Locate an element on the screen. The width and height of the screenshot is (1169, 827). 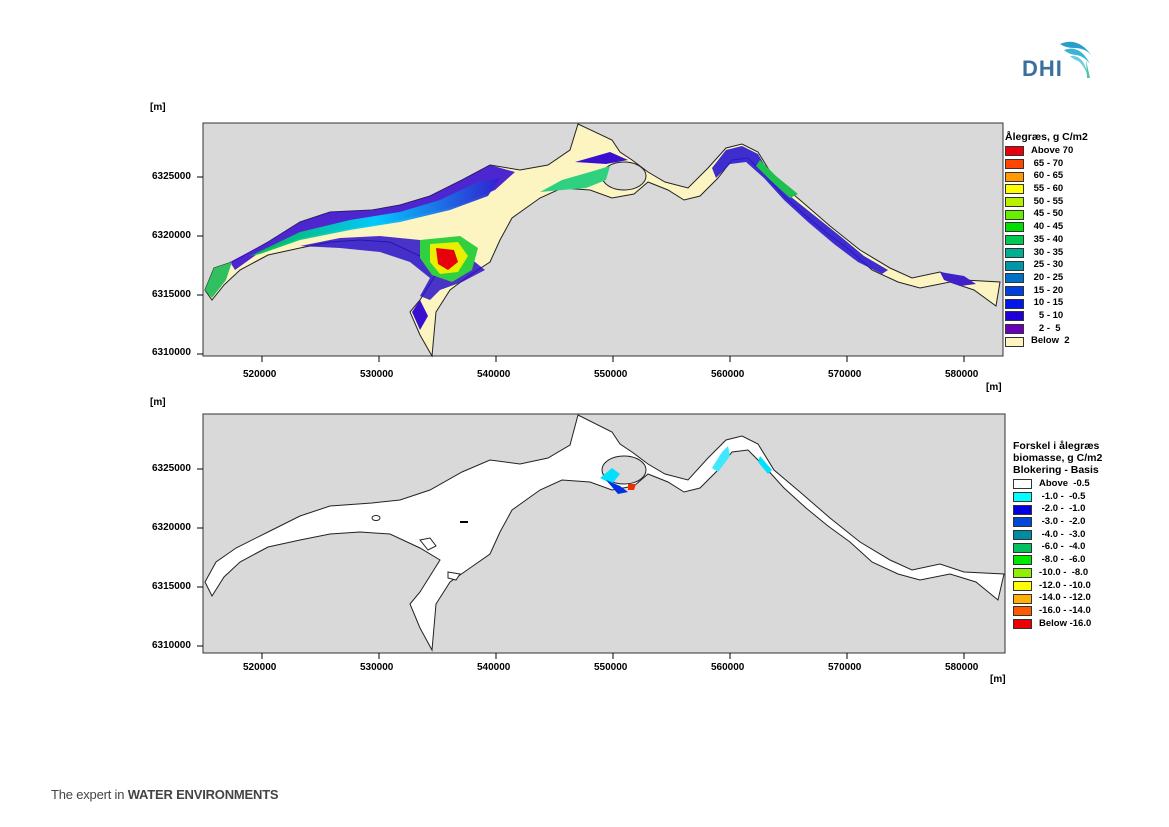
bottom-legend-item: -2.0 - -1.0 is located at coordinates (1057, 509).